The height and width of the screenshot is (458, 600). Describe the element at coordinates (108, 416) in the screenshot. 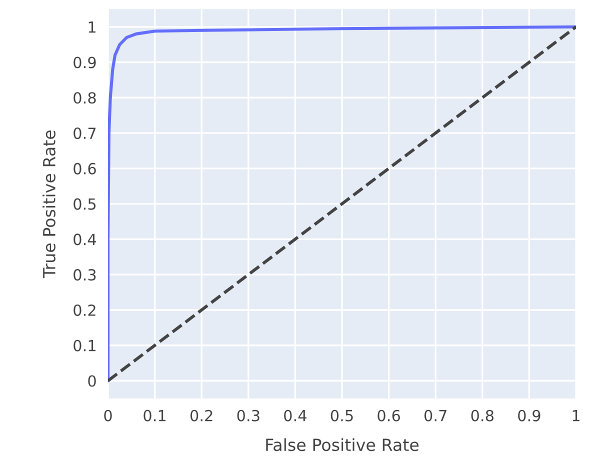

I see `x-tick-label: 0` at that location.